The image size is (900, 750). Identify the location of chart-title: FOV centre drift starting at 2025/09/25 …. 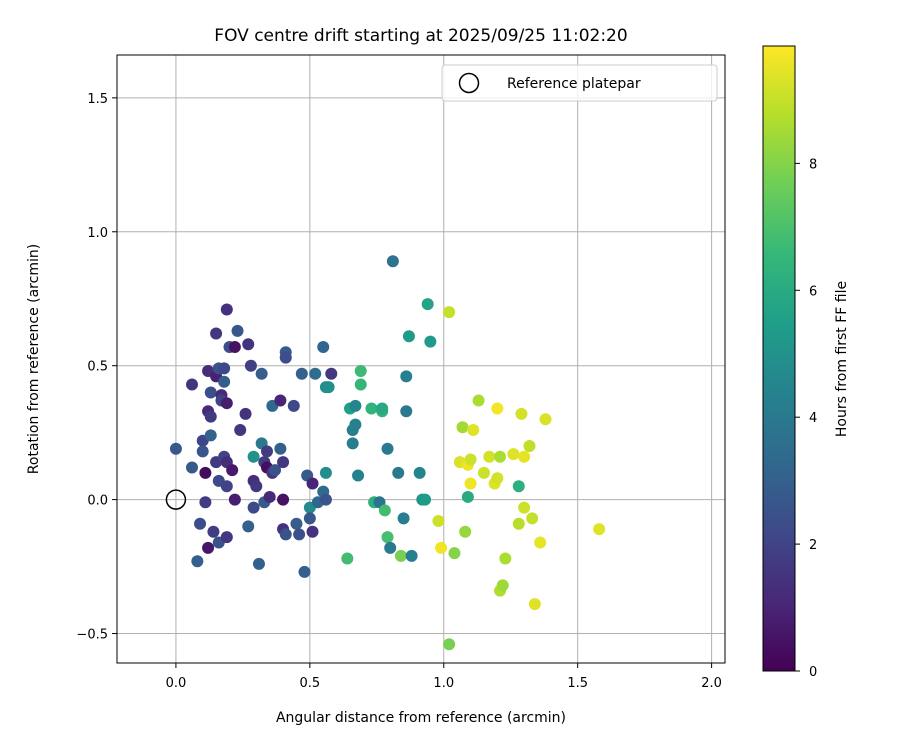
(420, 36).